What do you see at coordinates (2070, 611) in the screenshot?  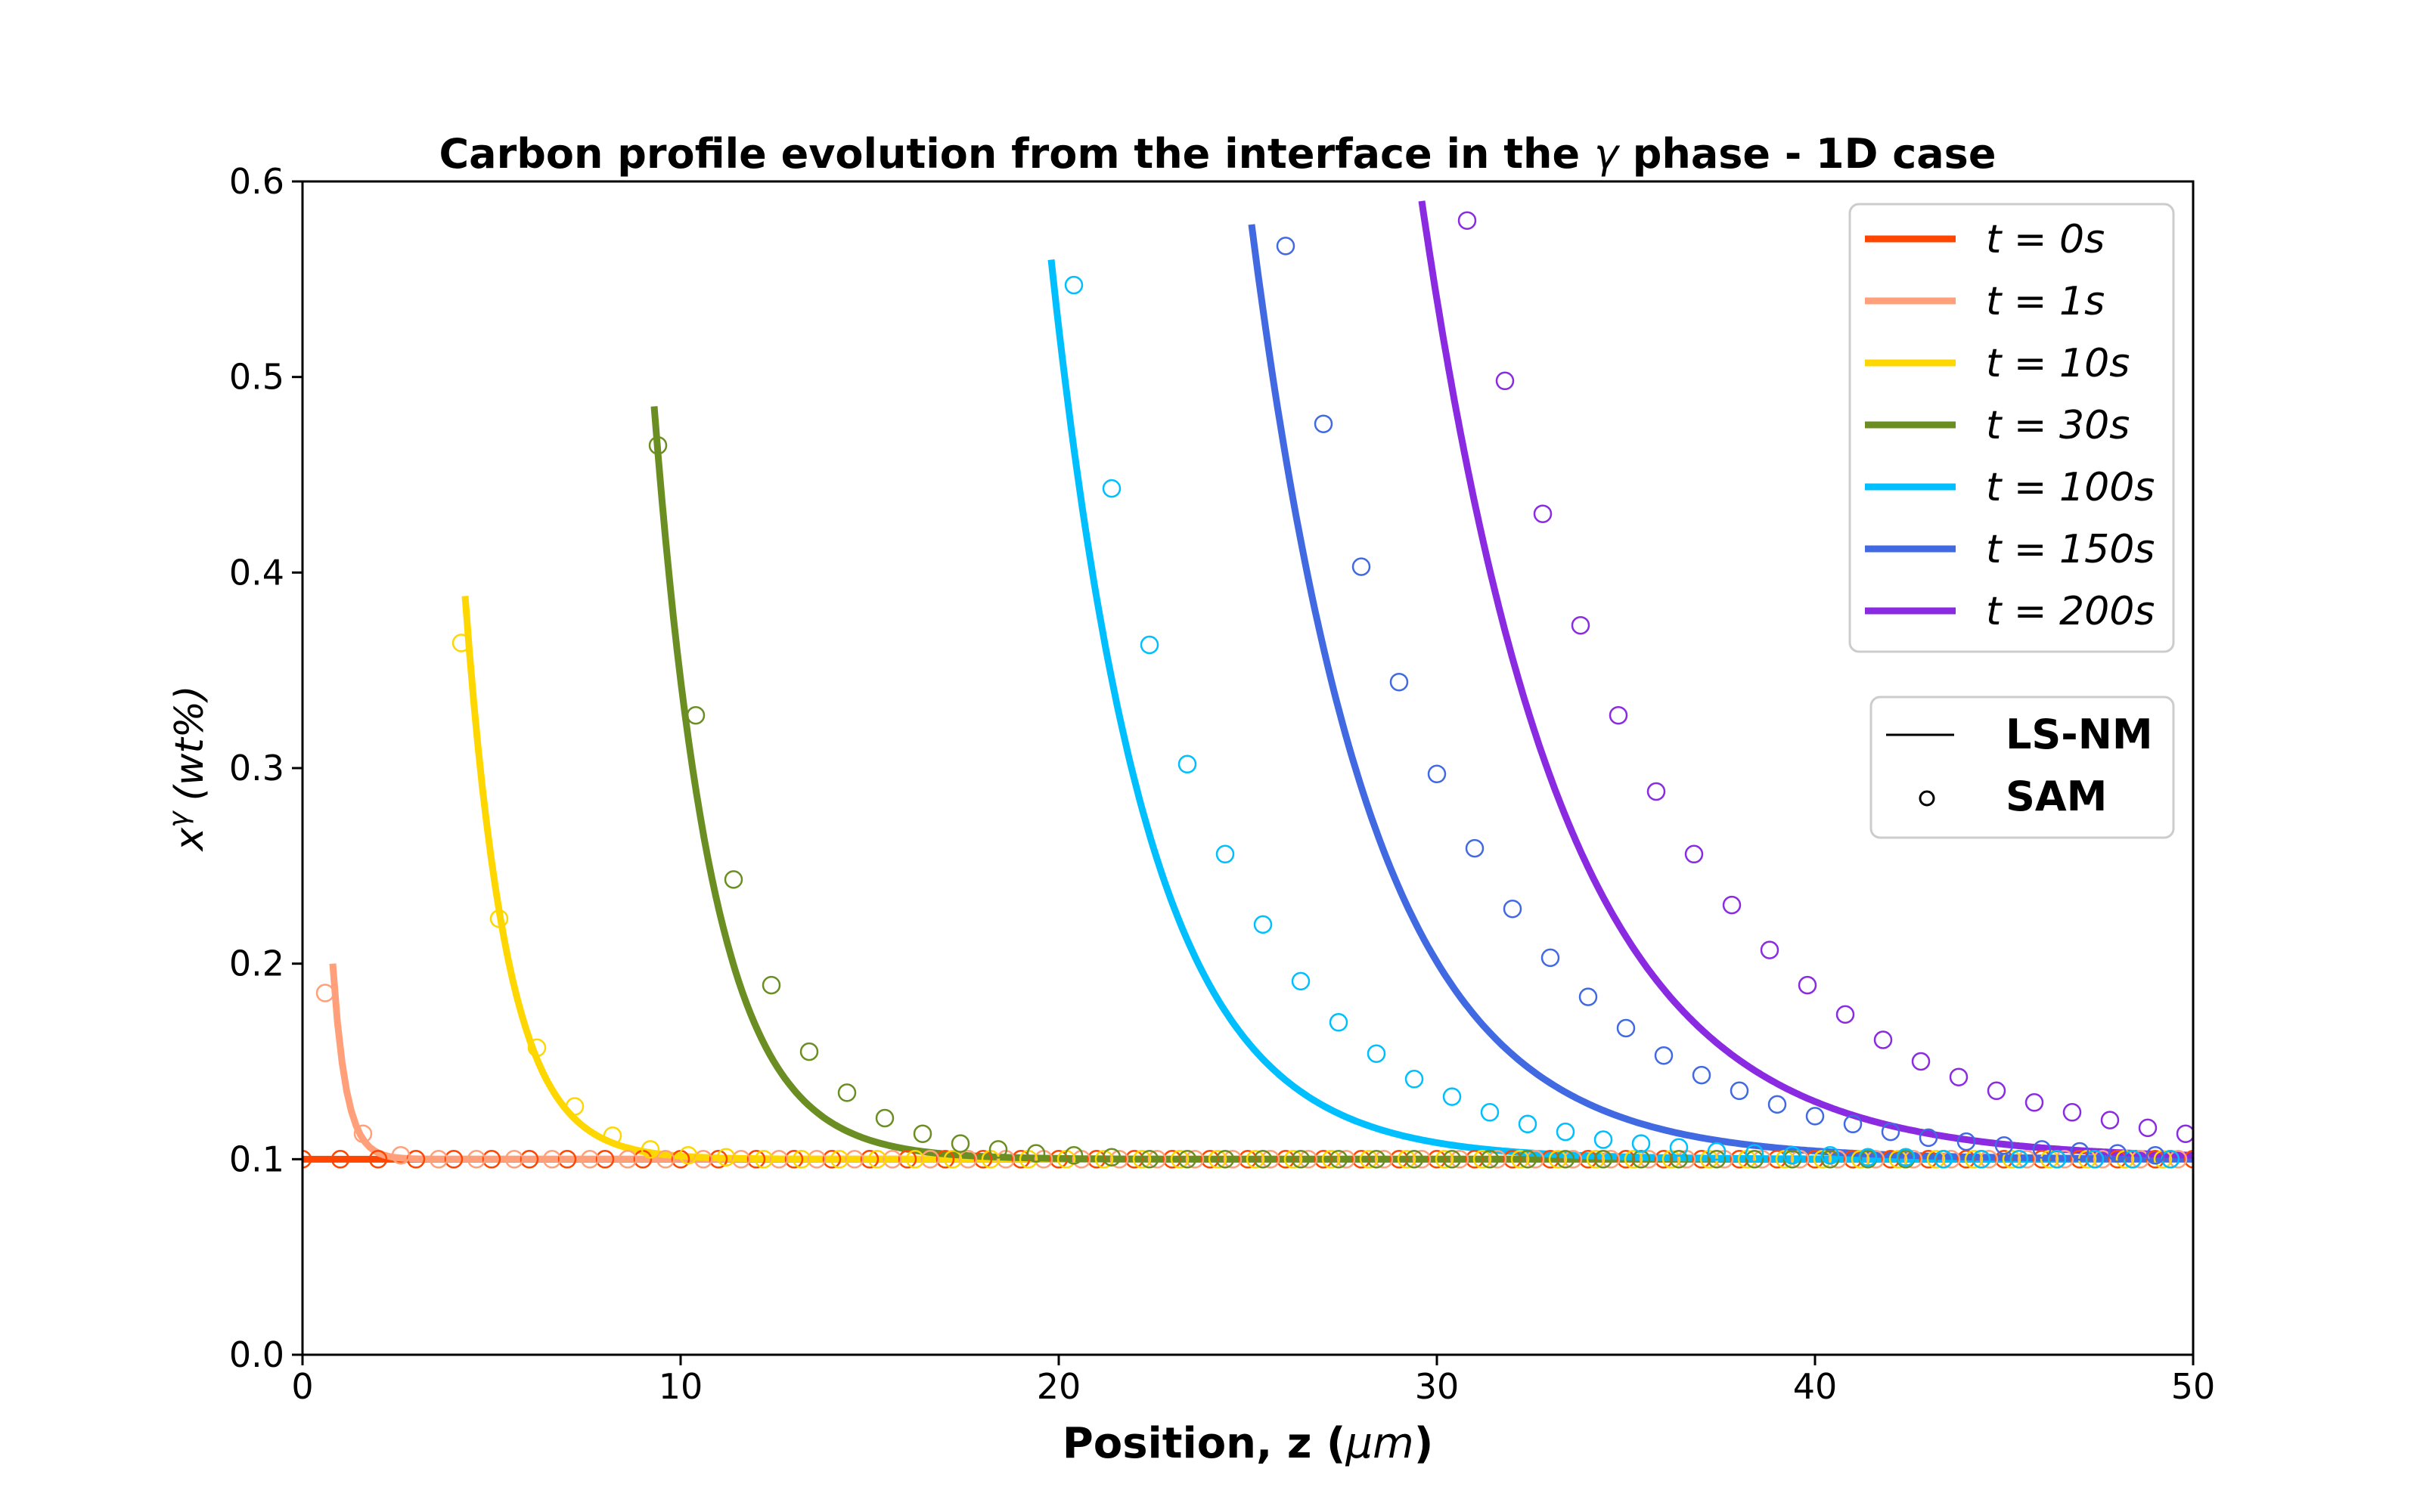 I see `legend-label-200s: t = 200s` at bounding box center [2070, 611].